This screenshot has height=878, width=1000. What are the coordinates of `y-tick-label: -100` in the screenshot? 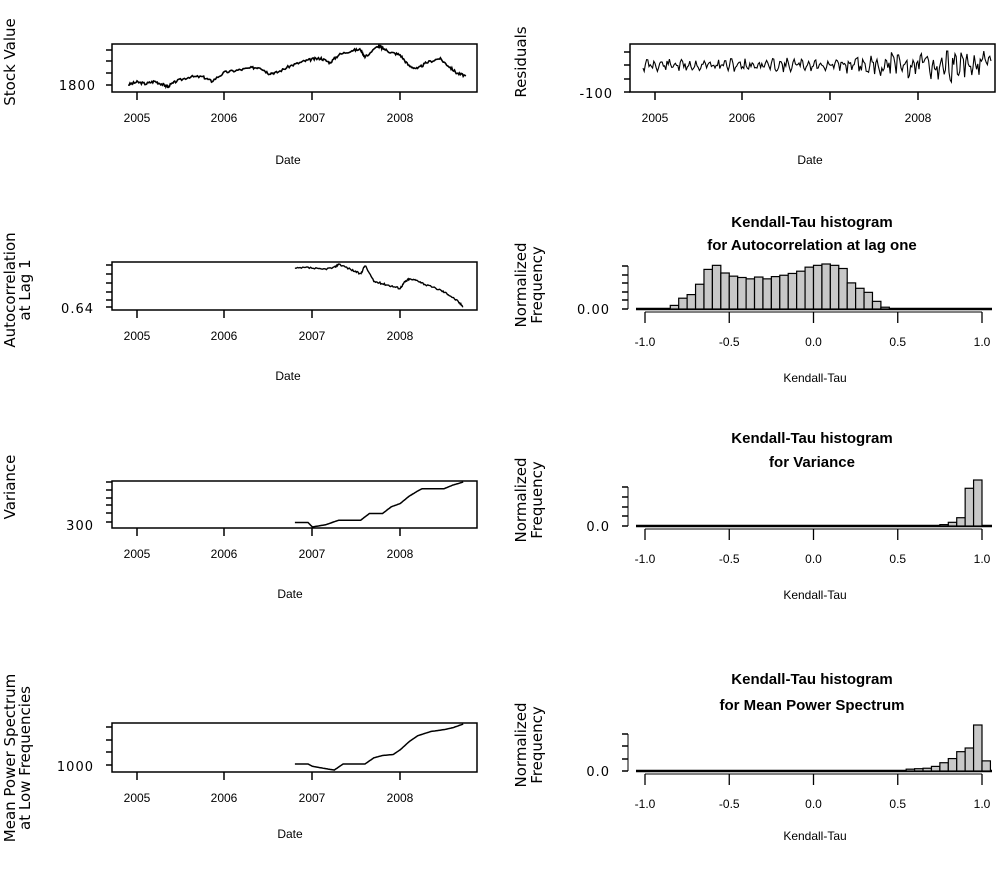 It's located at (596, 94).